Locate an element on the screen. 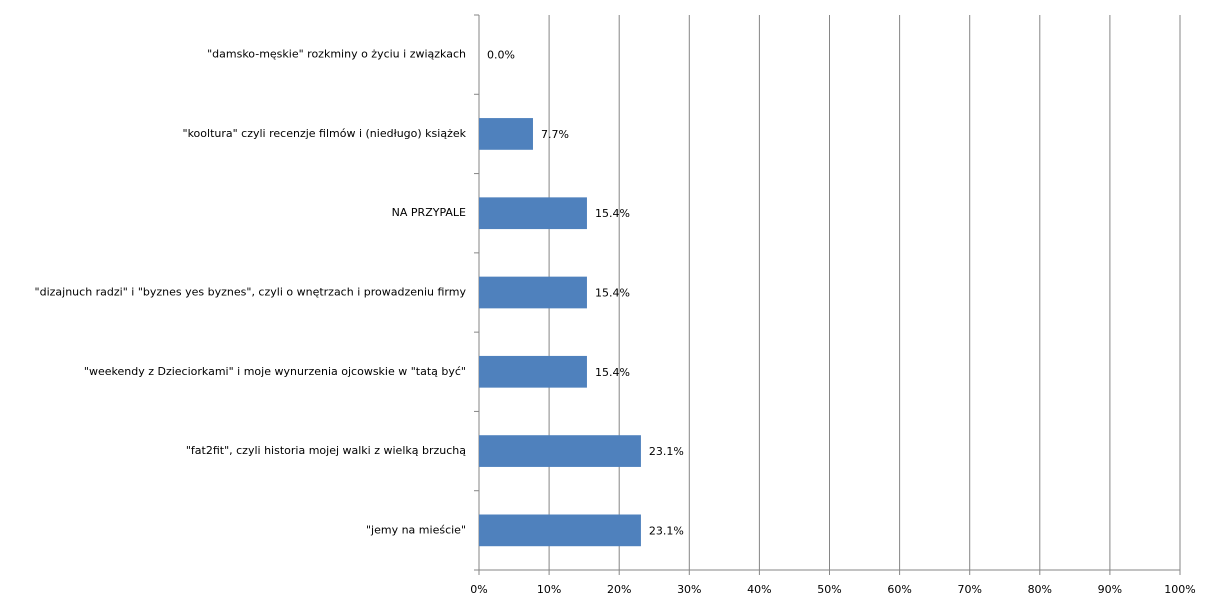 The width and height of the screenshot is (1209, 605). x-tick-label: 30% is located at coordinates (689, 589).